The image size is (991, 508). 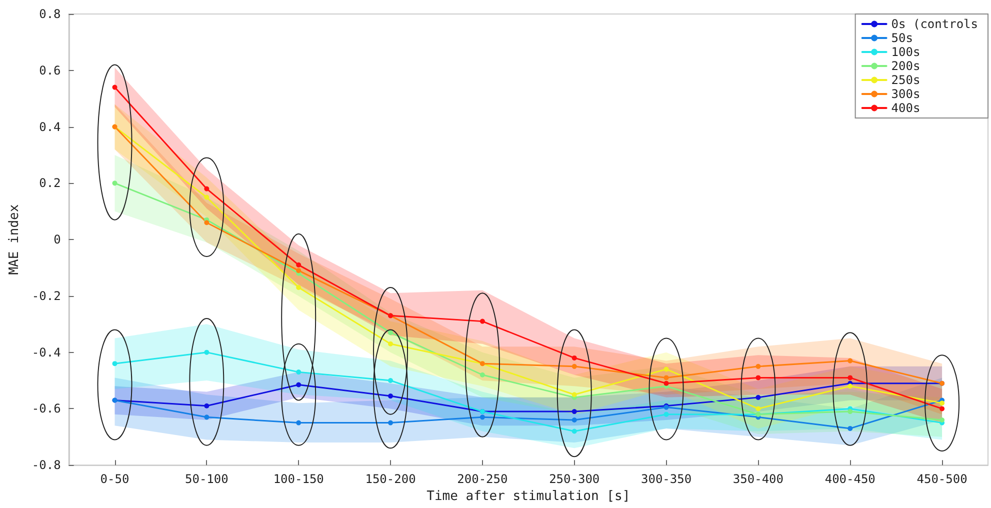 What do you see at coordinates (50, 14) in the screenshot?
I see `y-tick-label: 0.8` at bounding box center [50, 14].